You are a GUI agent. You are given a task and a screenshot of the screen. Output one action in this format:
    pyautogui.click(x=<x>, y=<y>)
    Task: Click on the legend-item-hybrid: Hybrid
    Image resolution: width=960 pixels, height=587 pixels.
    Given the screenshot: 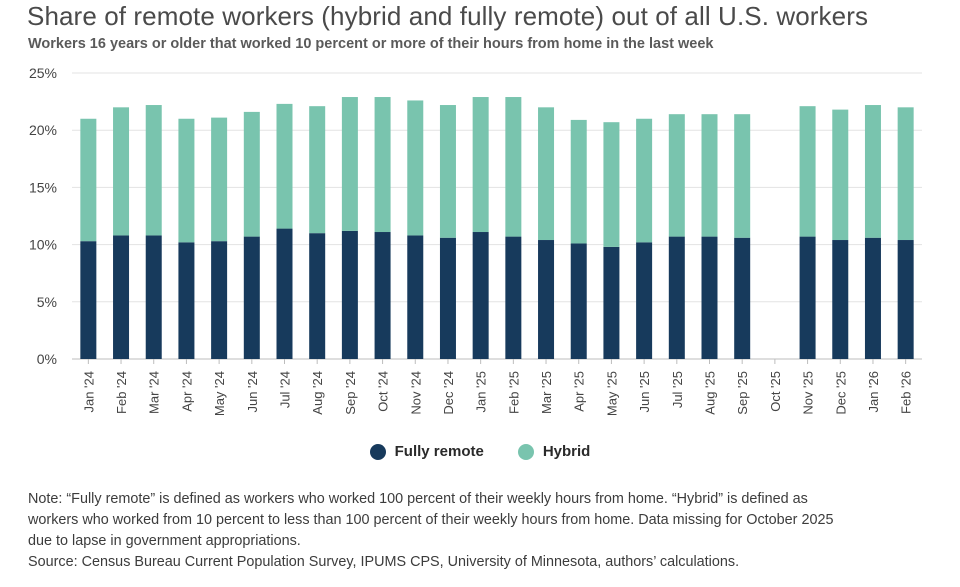 What is the action you would take?
    pyautogui.click(x=554, y=451)
    